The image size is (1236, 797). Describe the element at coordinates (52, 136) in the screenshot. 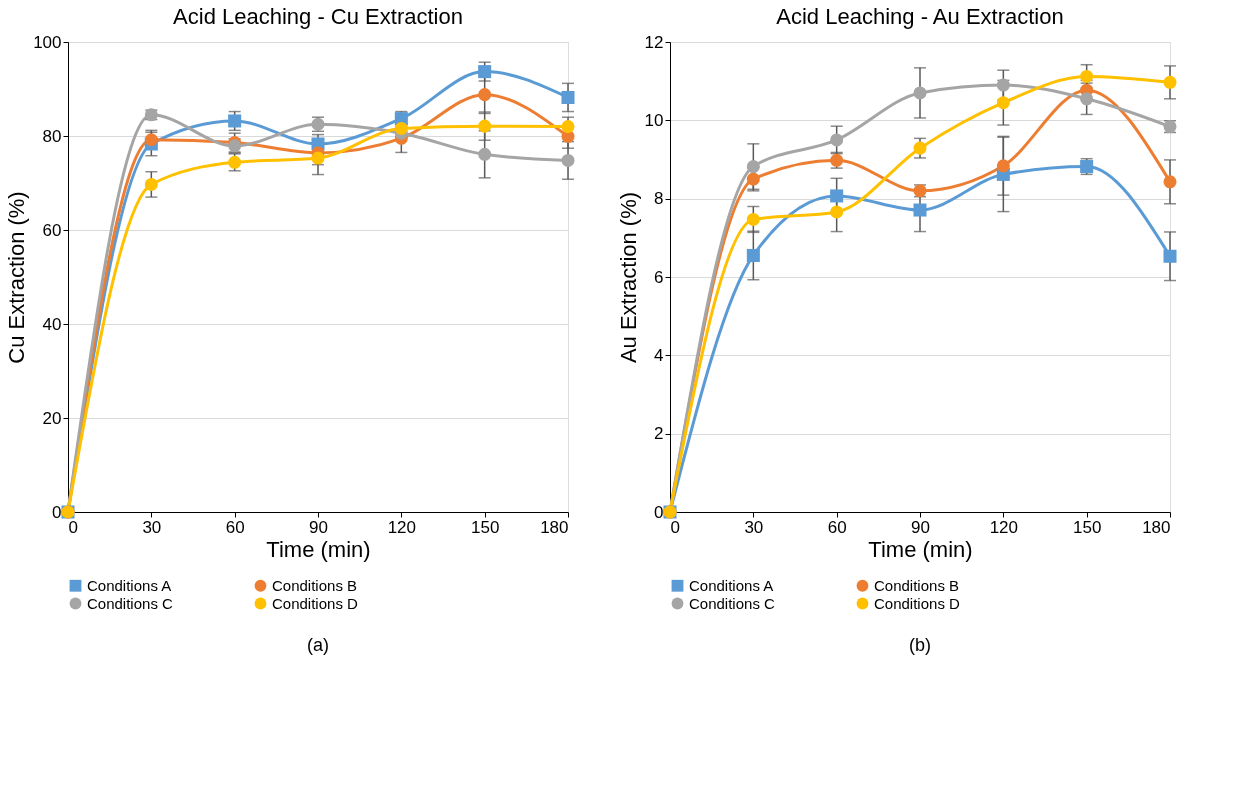

I see `y-tick-label: 80` at that location.